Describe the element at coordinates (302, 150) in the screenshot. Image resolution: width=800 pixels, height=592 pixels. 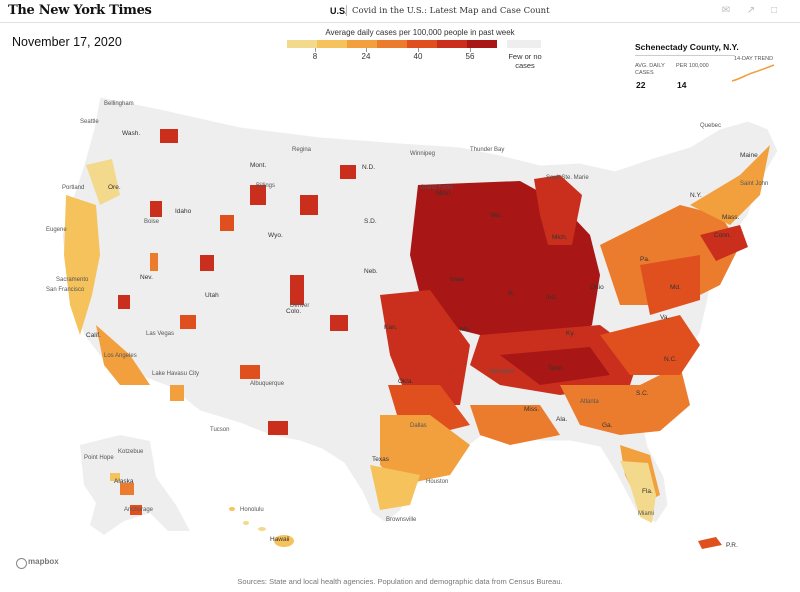
I see `place-label: Regina` at that location.